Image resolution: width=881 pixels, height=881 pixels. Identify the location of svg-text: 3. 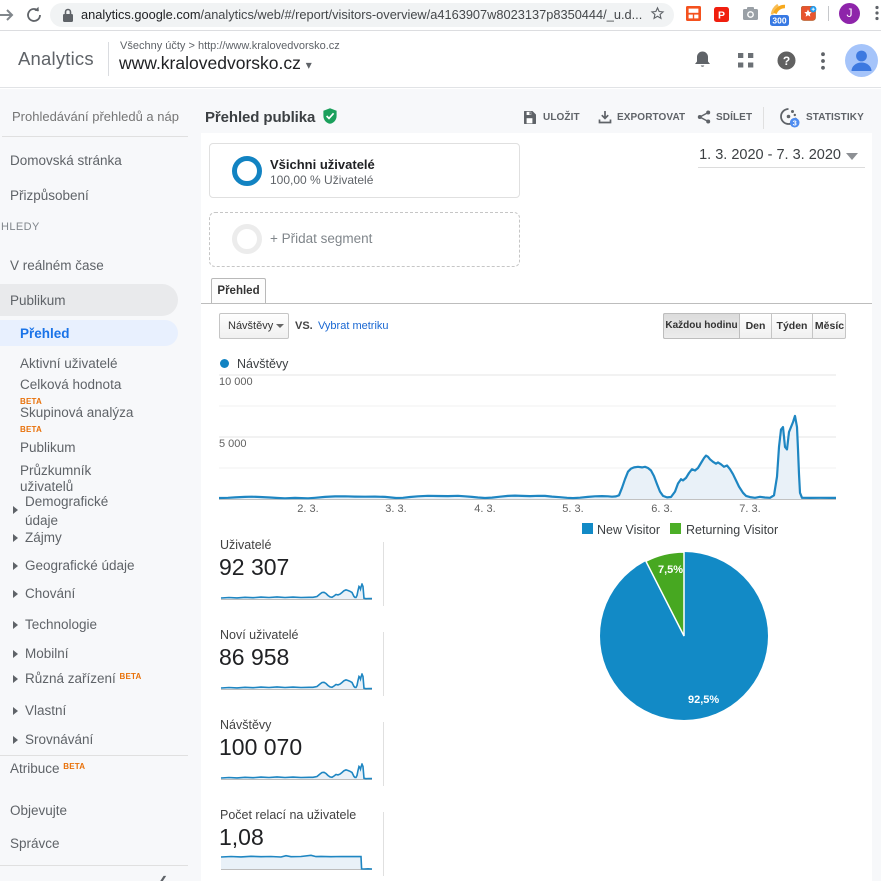
(795, 123).